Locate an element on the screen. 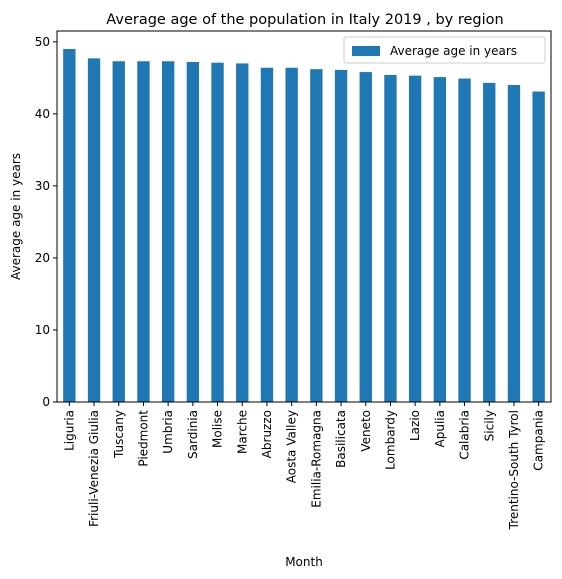  bar-veneto is located at coordinates (365, 237).